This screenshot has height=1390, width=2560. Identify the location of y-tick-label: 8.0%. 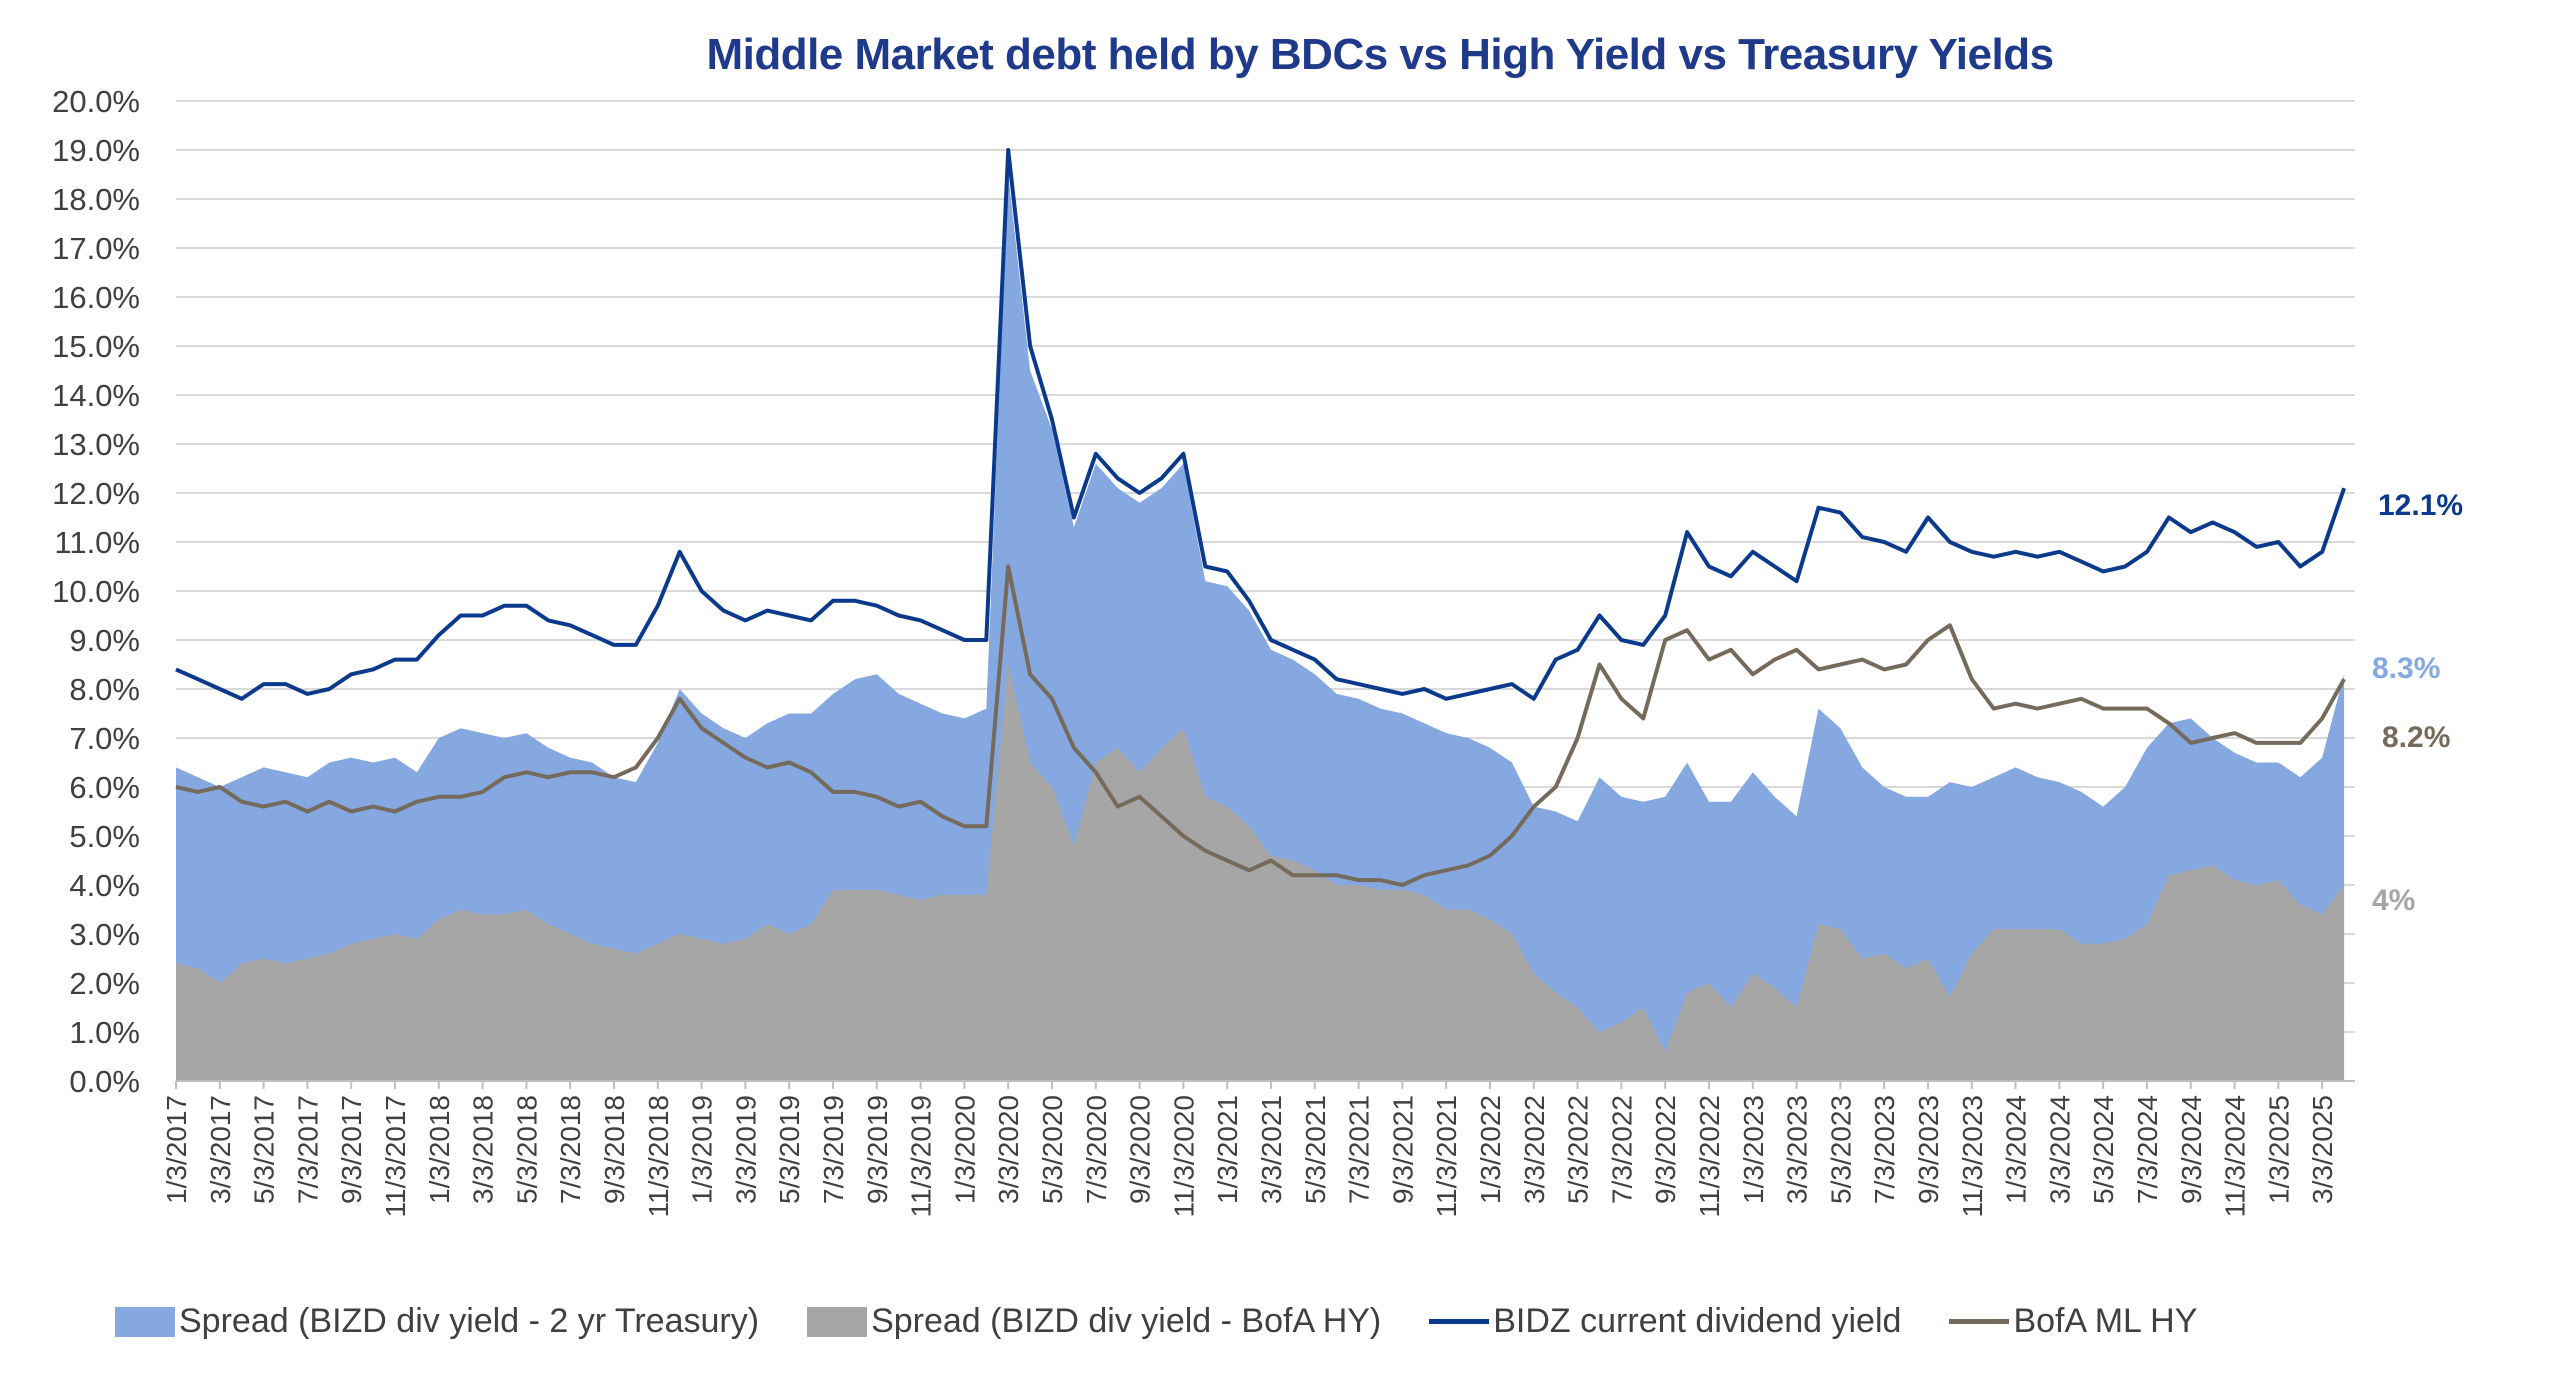
(104, 689).